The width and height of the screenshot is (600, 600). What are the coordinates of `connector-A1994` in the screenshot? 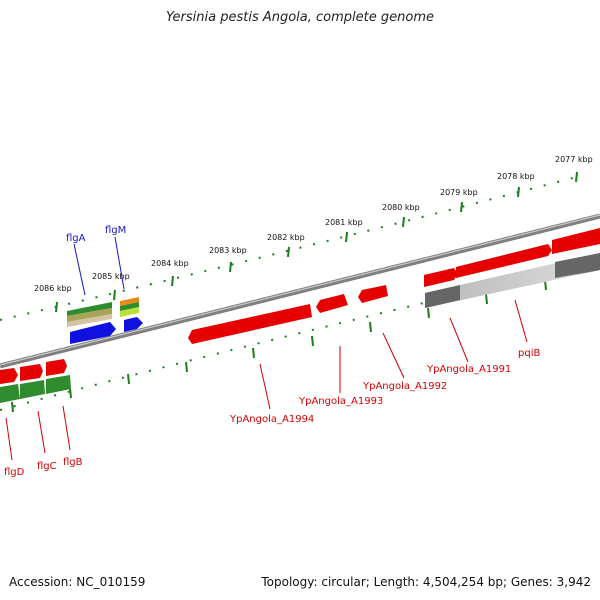 It's located at (265, 386).